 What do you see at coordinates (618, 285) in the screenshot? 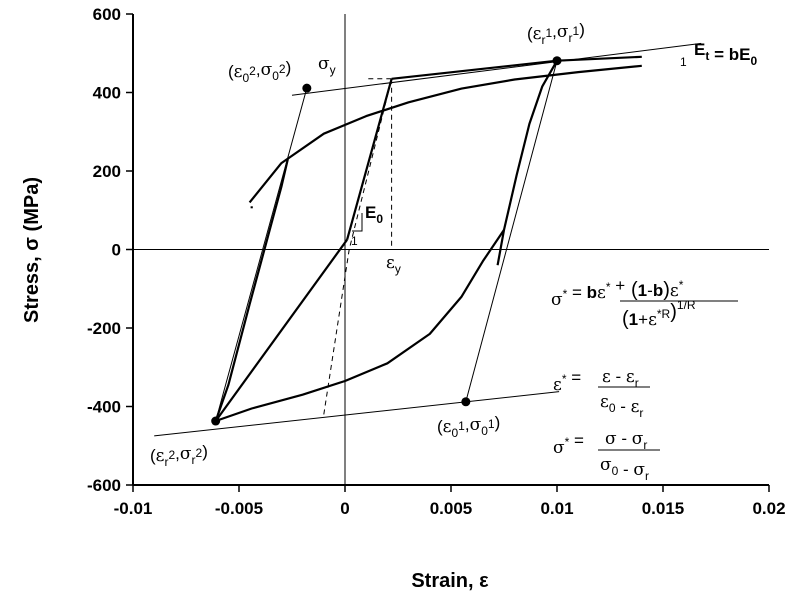
I see `annotation-part: +` at bounding box center [618, 285].